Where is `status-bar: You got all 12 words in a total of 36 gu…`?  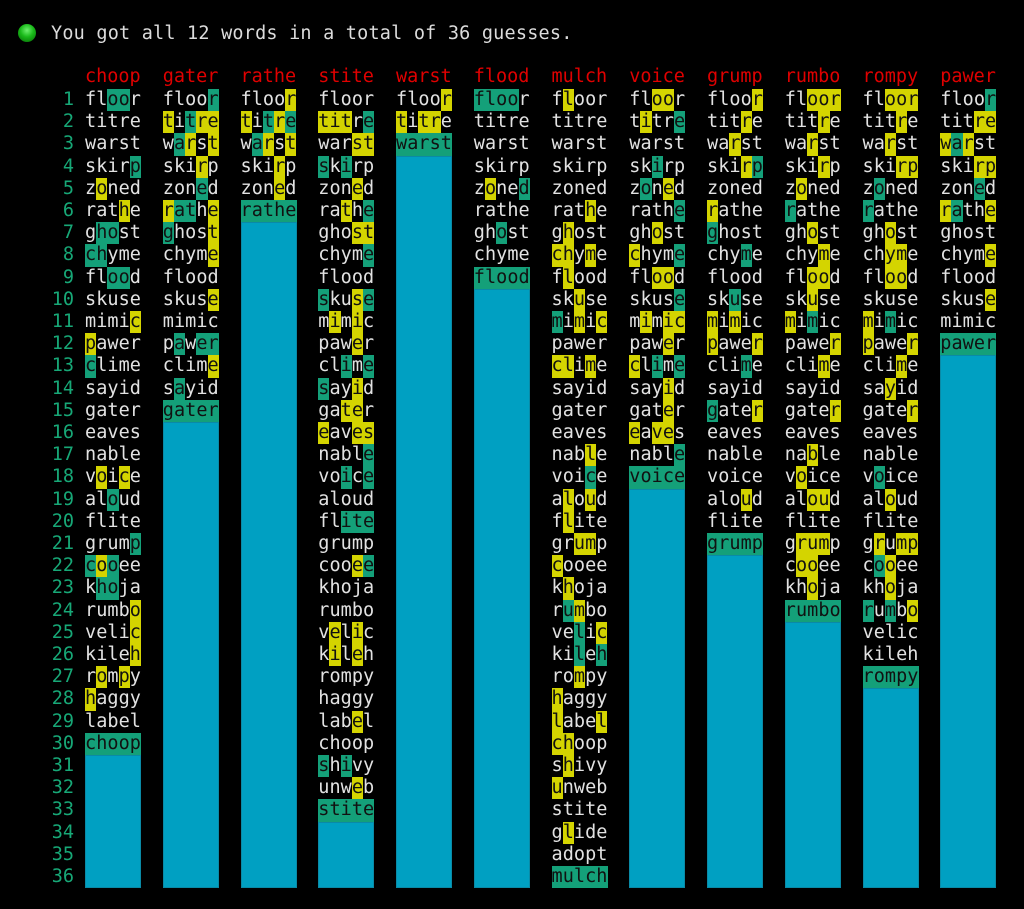 status-bar: You got all 12 words in a total of 36 gu… is located at coordinates (295, 33).